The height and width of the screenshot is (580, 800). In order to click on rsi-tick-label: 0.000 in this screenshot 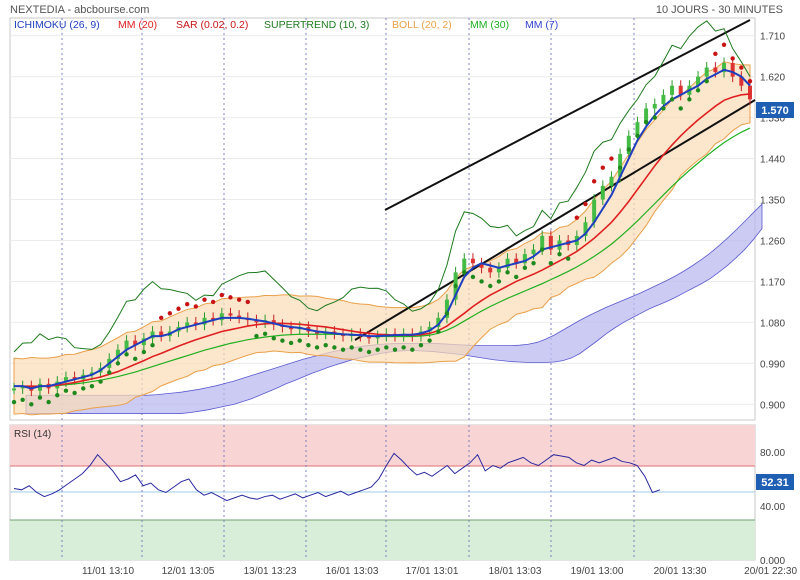, I will do `click(772, 561)`.